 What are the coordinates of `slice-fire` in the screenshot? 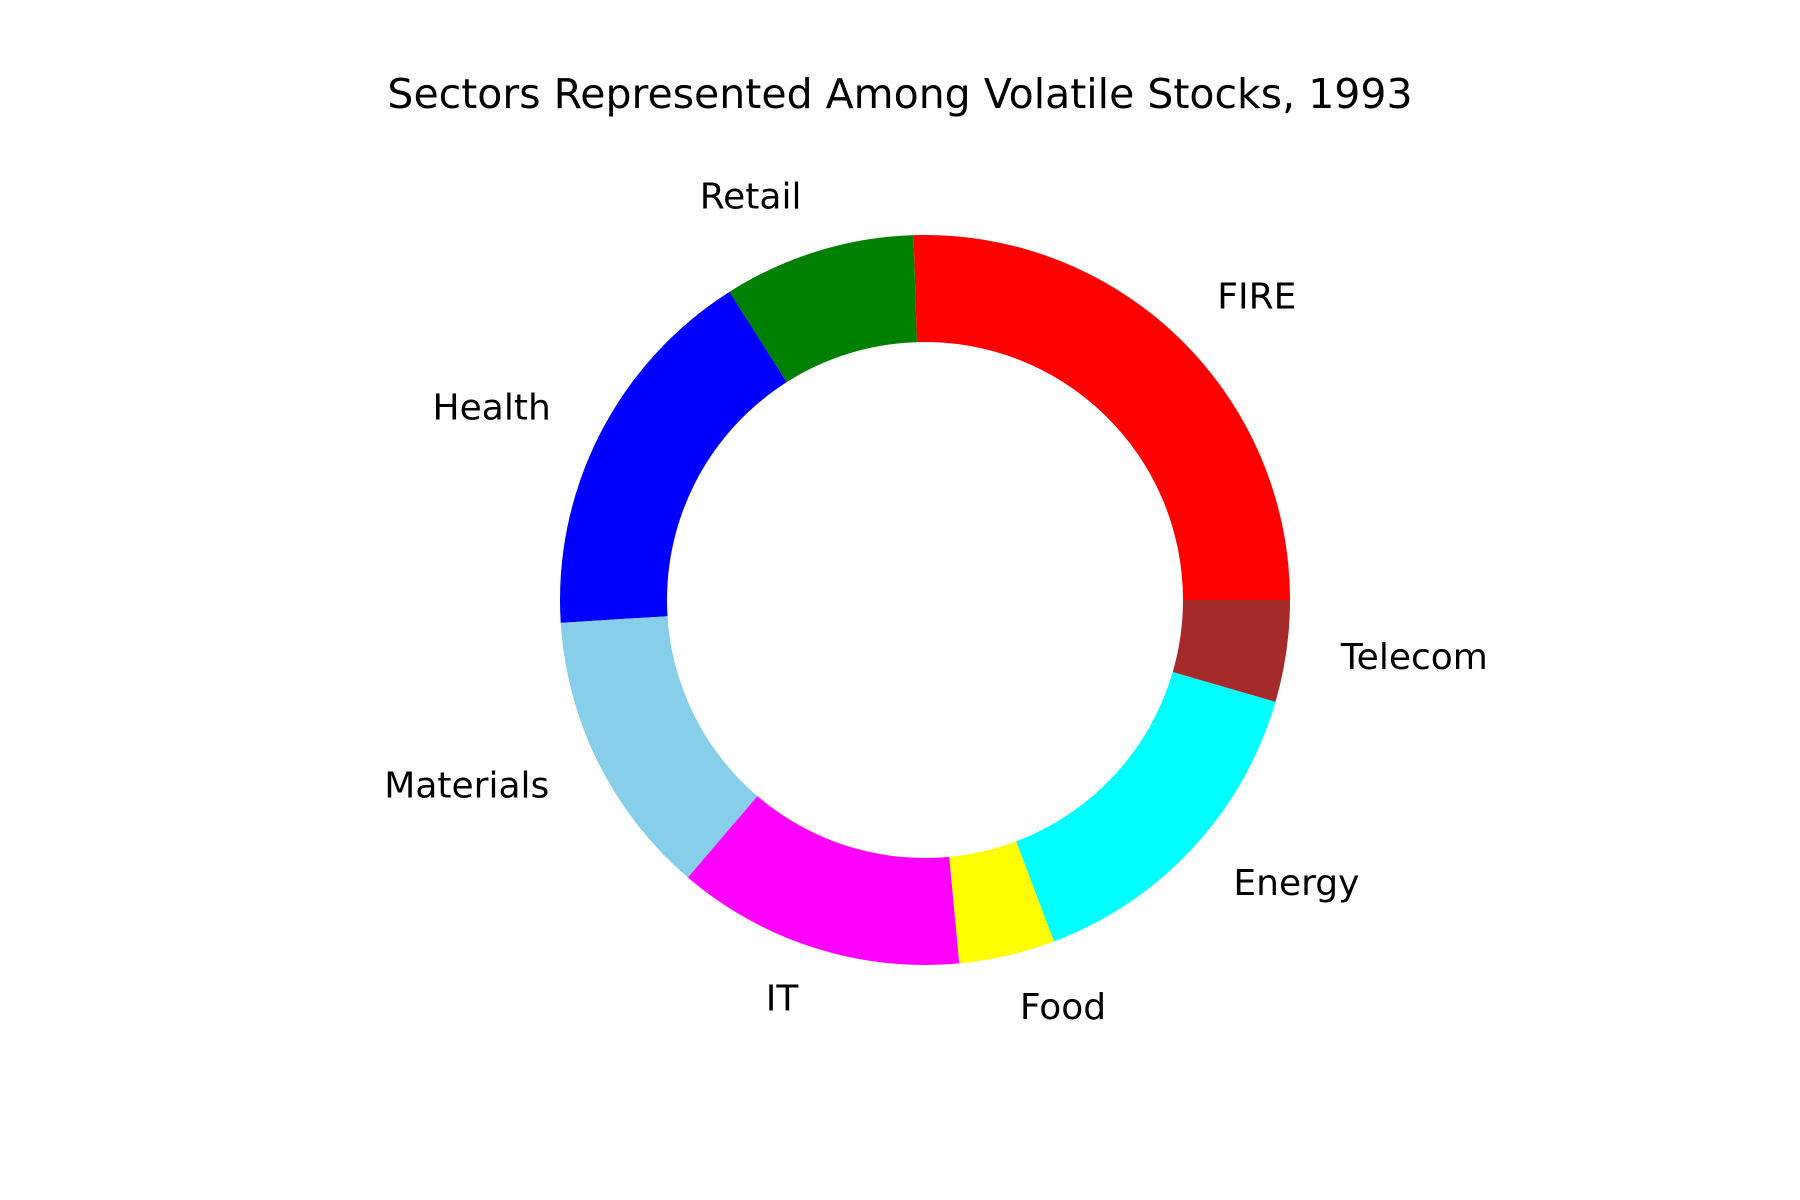 It's located at (1101, 417).